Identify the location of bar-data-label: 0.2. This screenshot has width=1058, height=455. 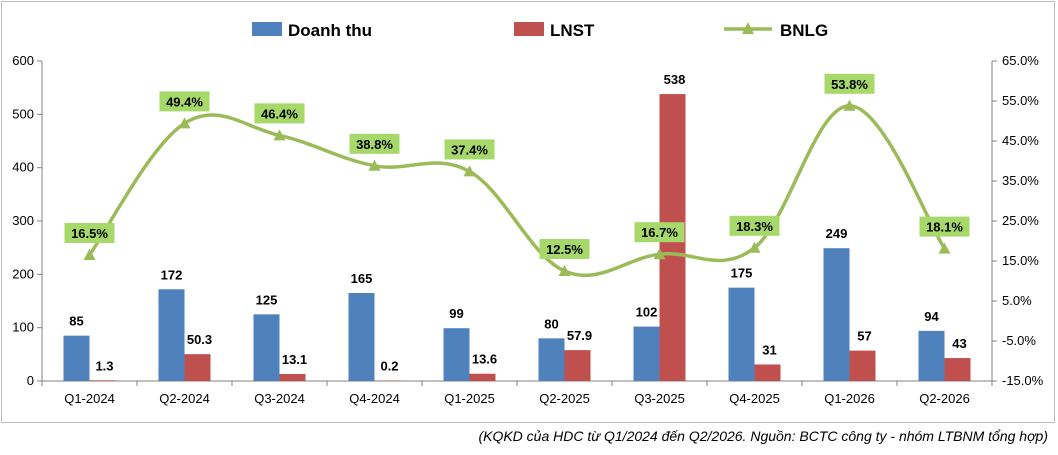
(389, 366).